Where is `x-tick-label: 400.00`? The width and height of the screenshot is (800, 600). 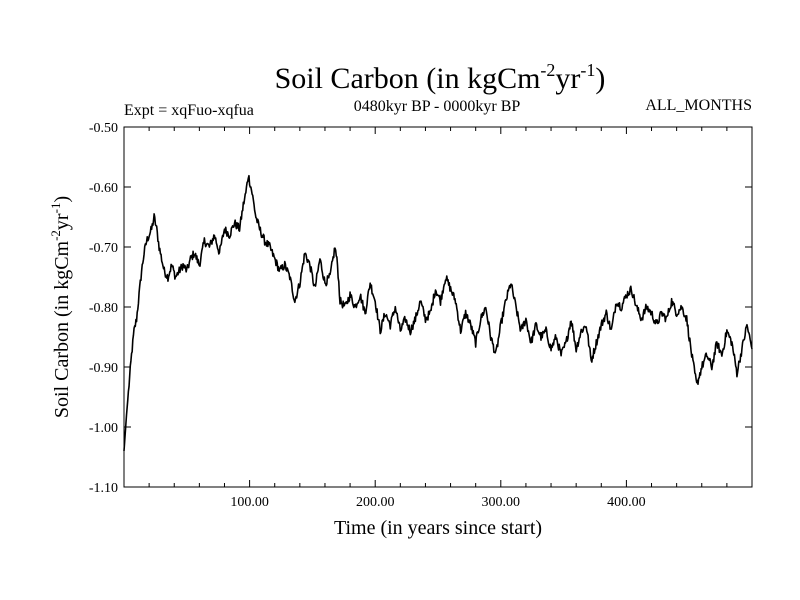
x-tick-label: 400.00 is located at coordinates (626, 502).